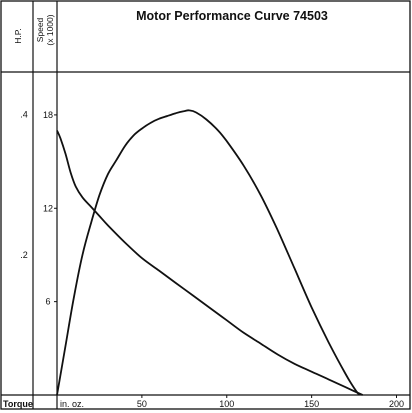 The height and width of the screenshot is (413, 412). I want to click on x-axis-unit: in. oz., so click(72, 404).